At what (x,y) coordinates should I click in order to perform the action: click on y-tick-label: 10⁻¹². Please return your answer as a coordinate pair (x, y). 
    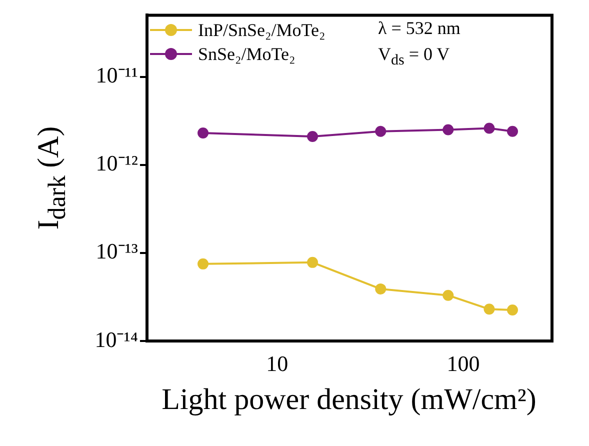
    Looking at the image, I should click on (117, 163).